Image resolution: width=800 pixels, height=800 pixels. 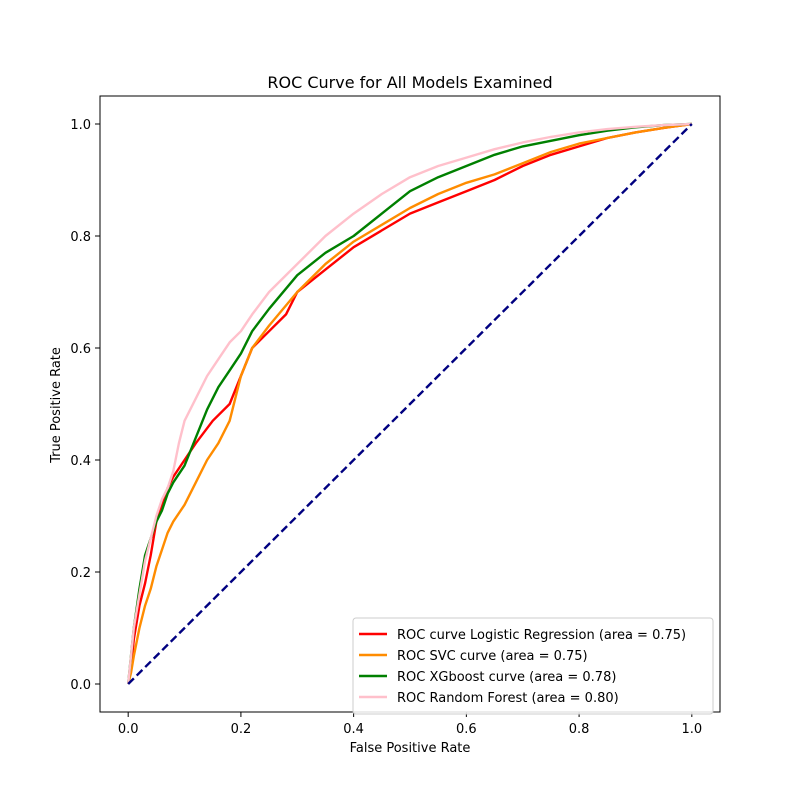 What do you see at coordinates (466, 729) in the screenshot?
I see `x-tick-label: 0.6` at bounding box center [466, 729].